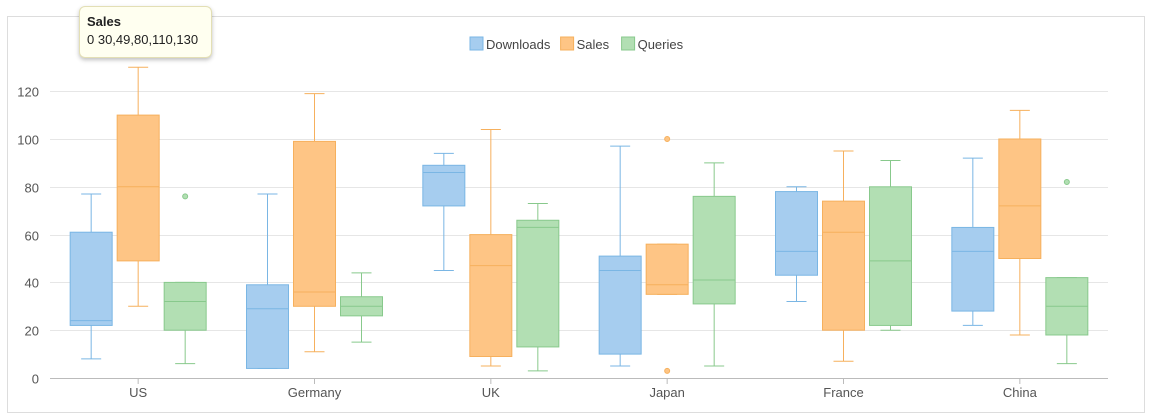  What do you see at coordinates (32, 188) in the screenshot?
I see `y-tick-label: 80` at bounding box center [32, 188].